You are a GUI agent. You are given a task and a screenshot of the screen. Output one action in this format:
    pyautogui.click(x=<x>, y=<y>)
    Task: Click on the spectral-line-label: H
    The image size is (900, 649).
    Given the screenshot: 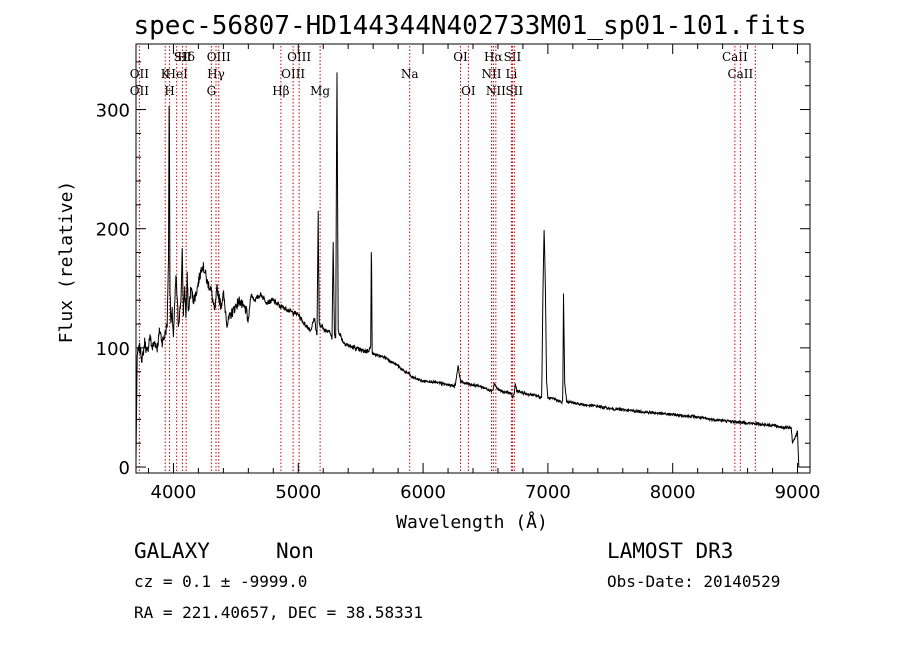 What is the action you would take?
    pyautogui.click(x=169, y=91)
    